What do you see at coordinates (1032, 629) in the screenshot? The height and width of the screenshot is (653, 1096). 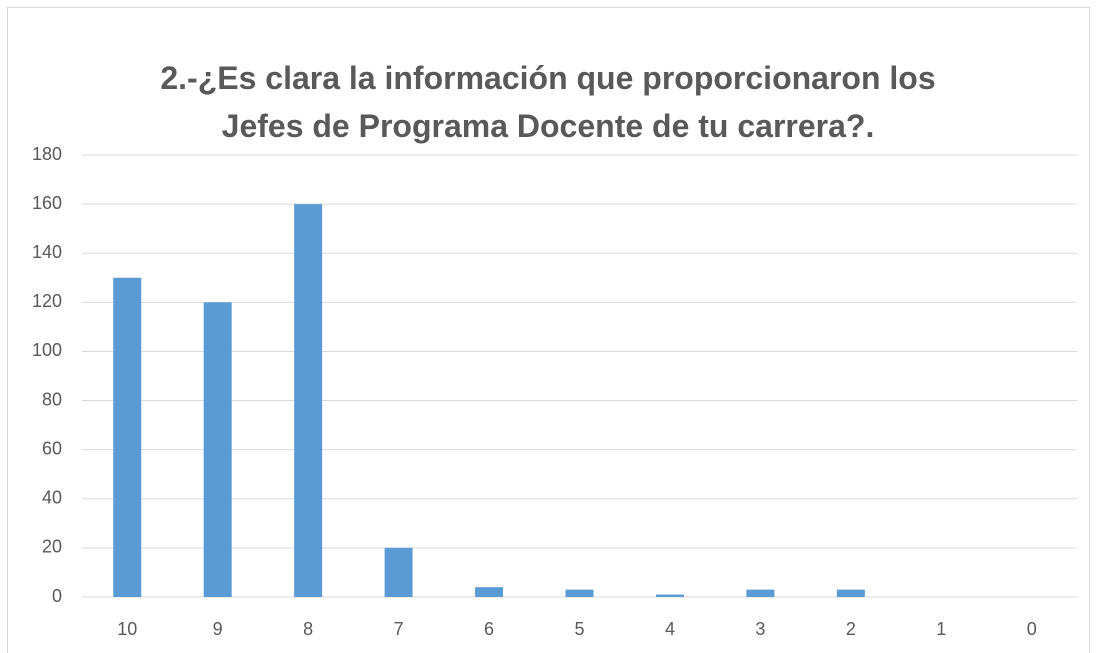 I see `x-tick-label: 0` at bounding box center [1032, 629].